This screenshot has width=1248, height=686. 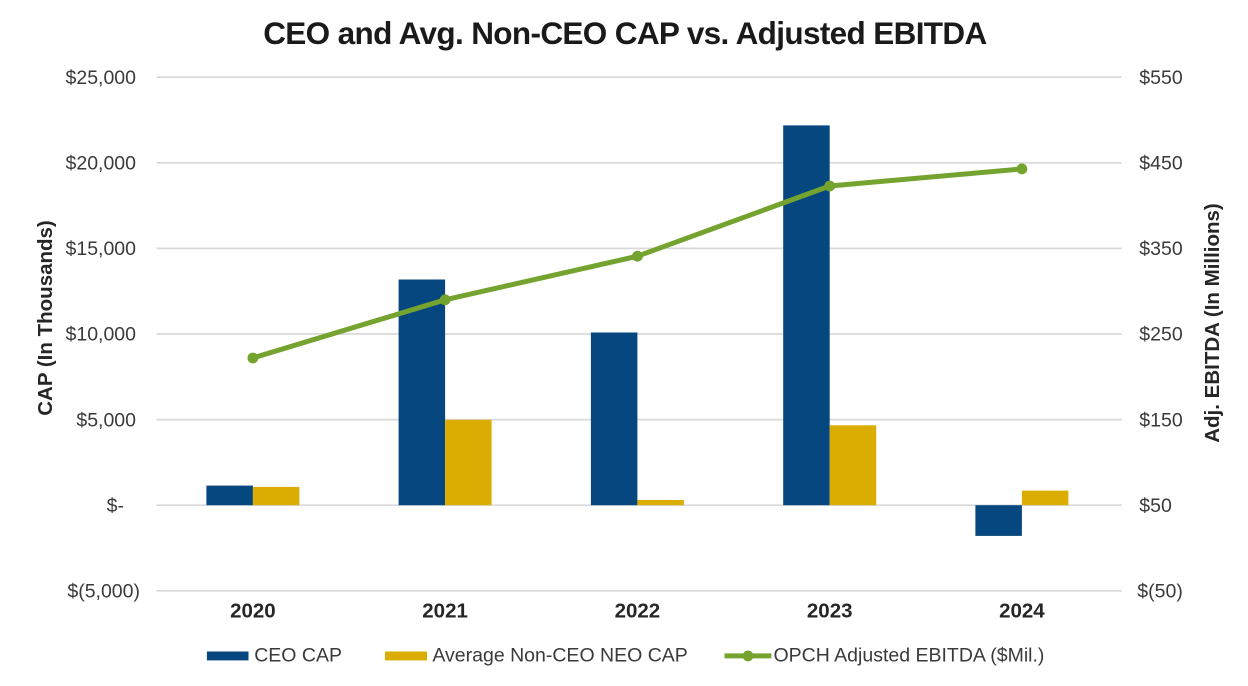 What do you see at coordinates (101, 78) in the screenshot?
I see `svg-text: $25,000` at bounding box center [101, 78].